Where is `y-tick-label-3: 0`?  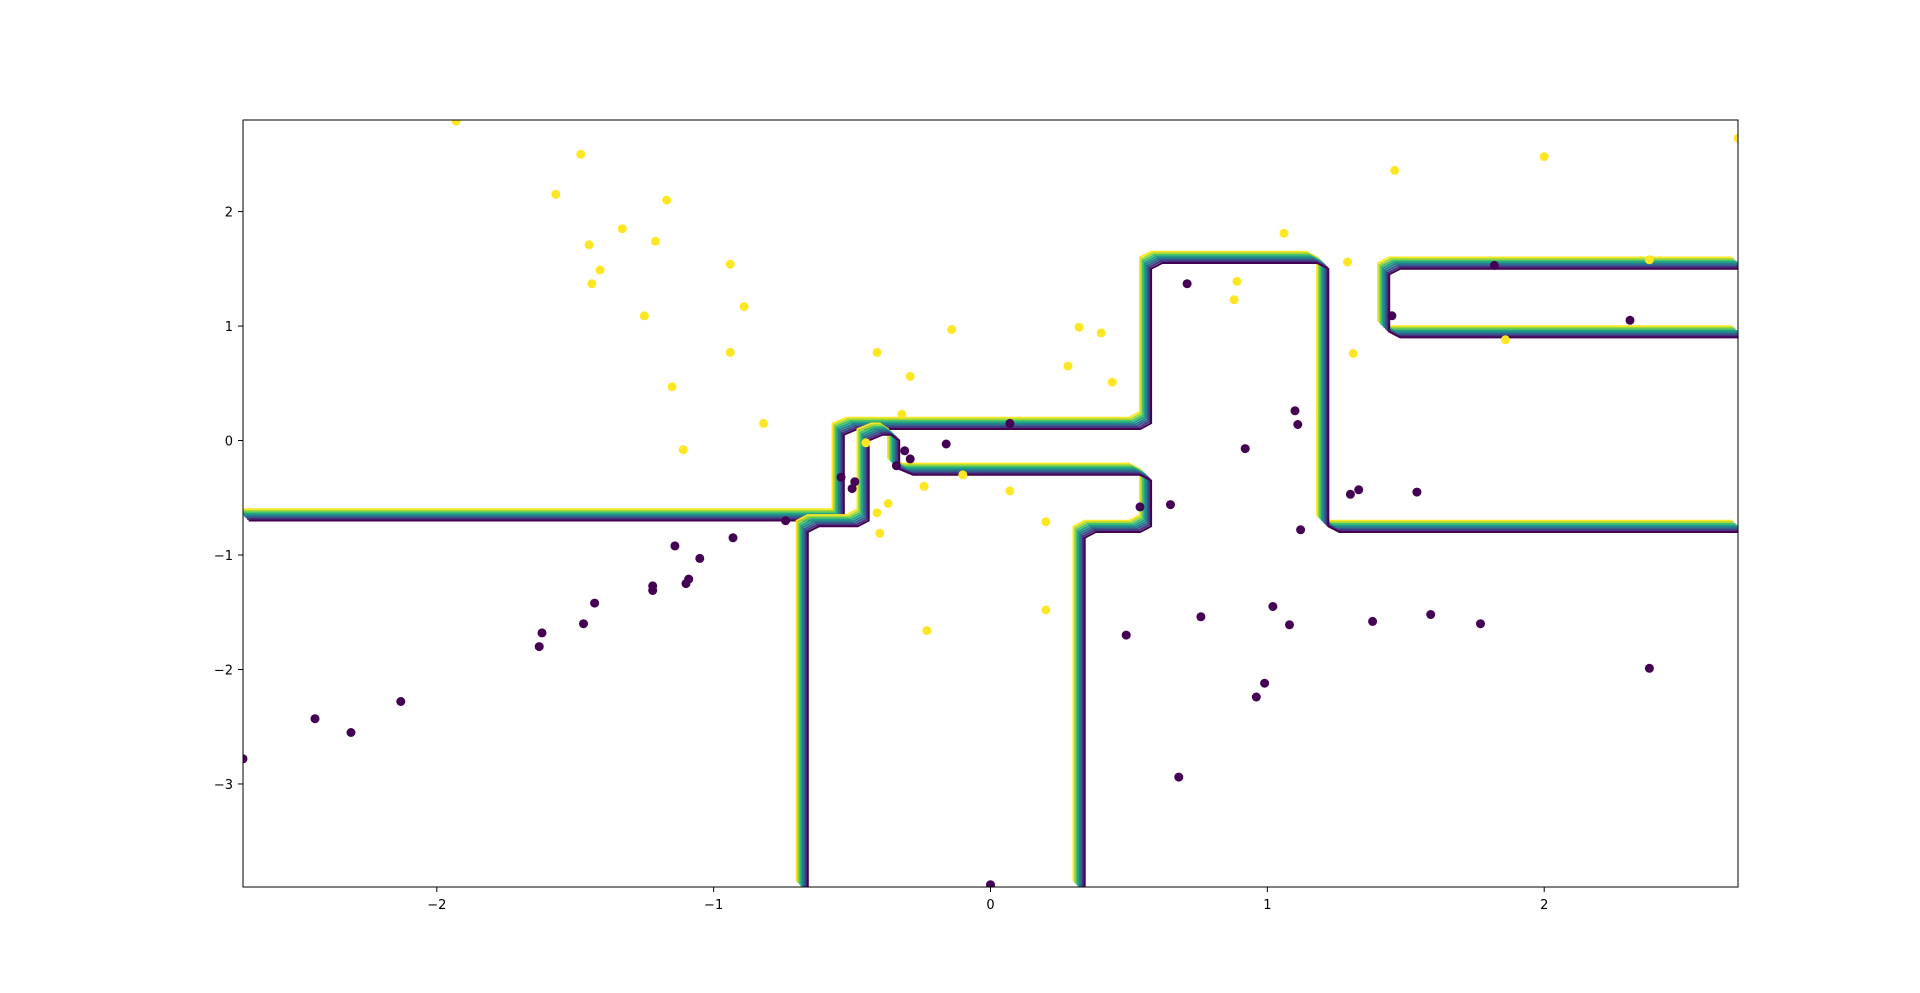
y-tick-label-3: 0 is located at coordinates (229, 442).